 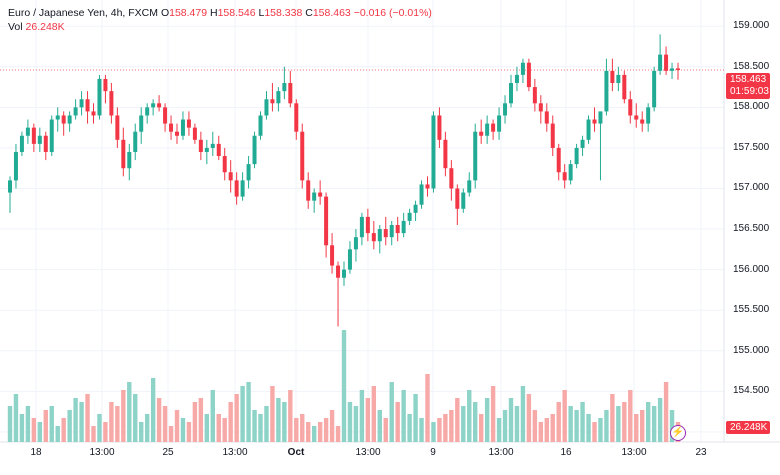 I want to click on time-axis-label: 16, so click(x=566, y=452).